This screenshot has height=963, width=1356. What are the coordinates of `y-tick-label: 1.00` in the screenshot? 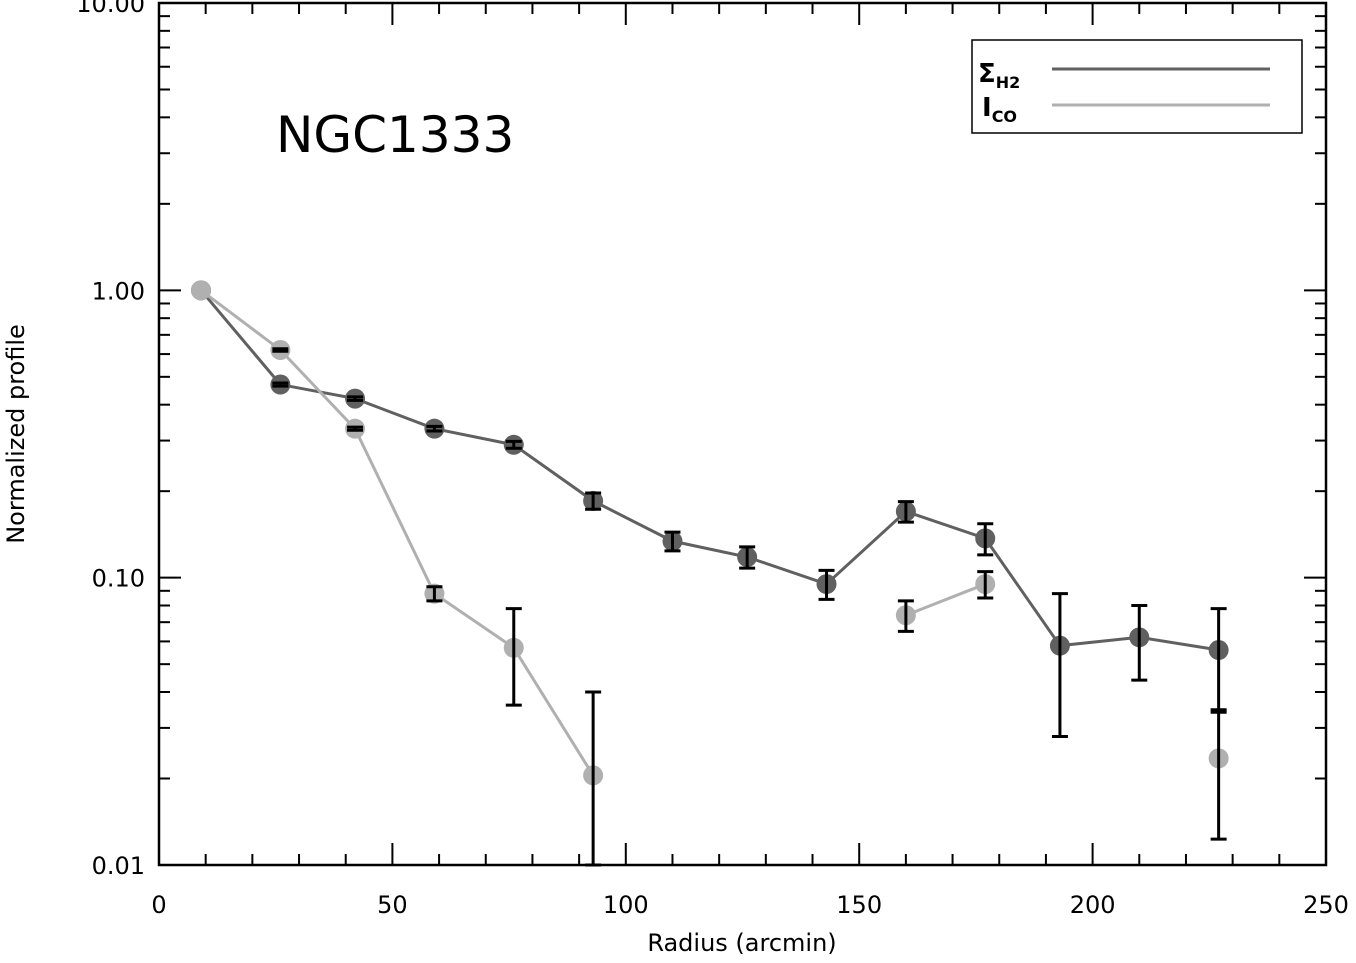 It's located at (118, 291).